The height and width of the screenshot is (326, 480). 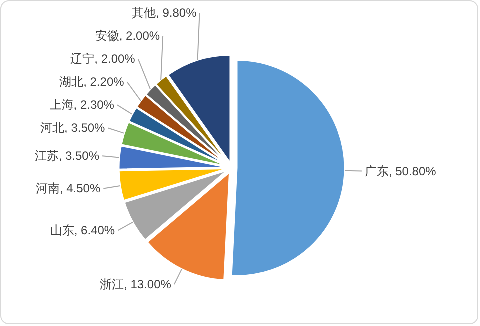 What do you see at coordinates (92, 82) in the screenshot?
I see `slice-label: 湖北, 2.20%` at bounding box center [92, 82].